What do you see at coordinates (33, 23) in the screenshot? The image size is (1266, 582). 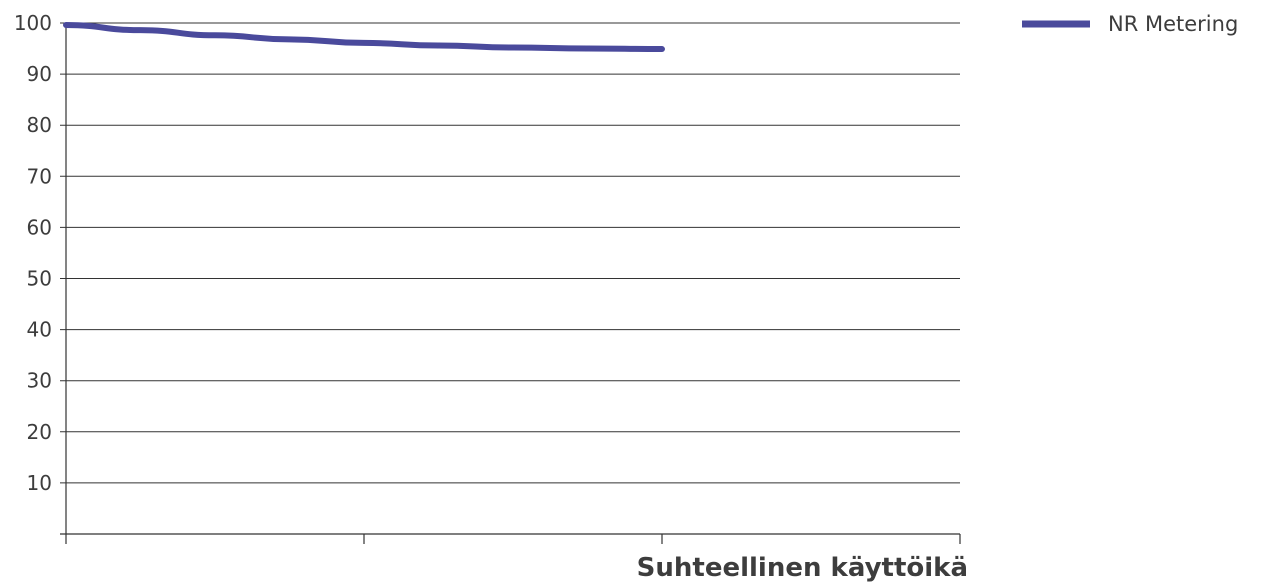 I see `y-tick-label: 100` at bounding box center [33, 23].